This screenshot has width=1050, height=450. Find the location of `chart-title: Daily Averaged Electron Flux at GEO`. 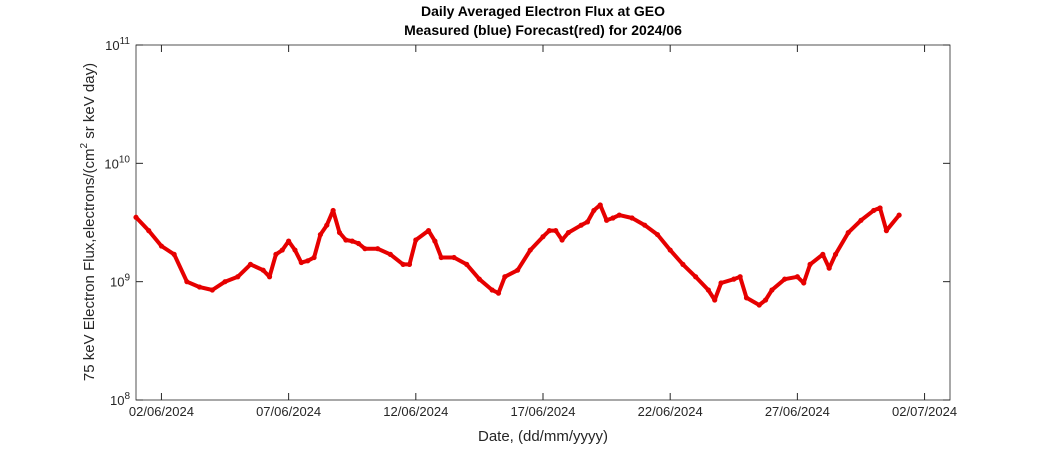

chart-title: Daily Averaged Electron Flux at GEO is located at coordinates (543, 11).